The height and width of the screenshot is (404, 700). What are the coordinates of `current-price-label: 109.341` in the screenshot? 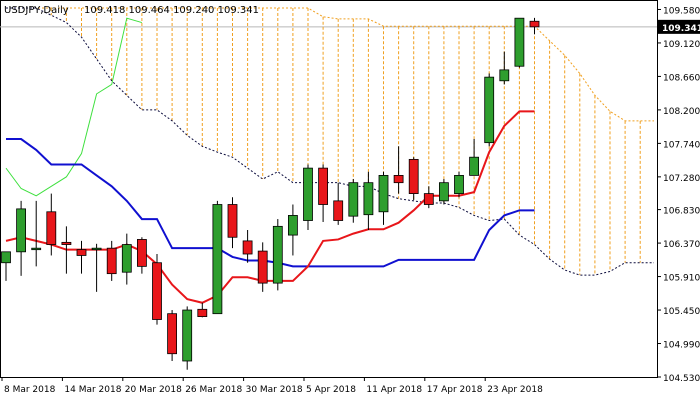 It's located at (681, 29).